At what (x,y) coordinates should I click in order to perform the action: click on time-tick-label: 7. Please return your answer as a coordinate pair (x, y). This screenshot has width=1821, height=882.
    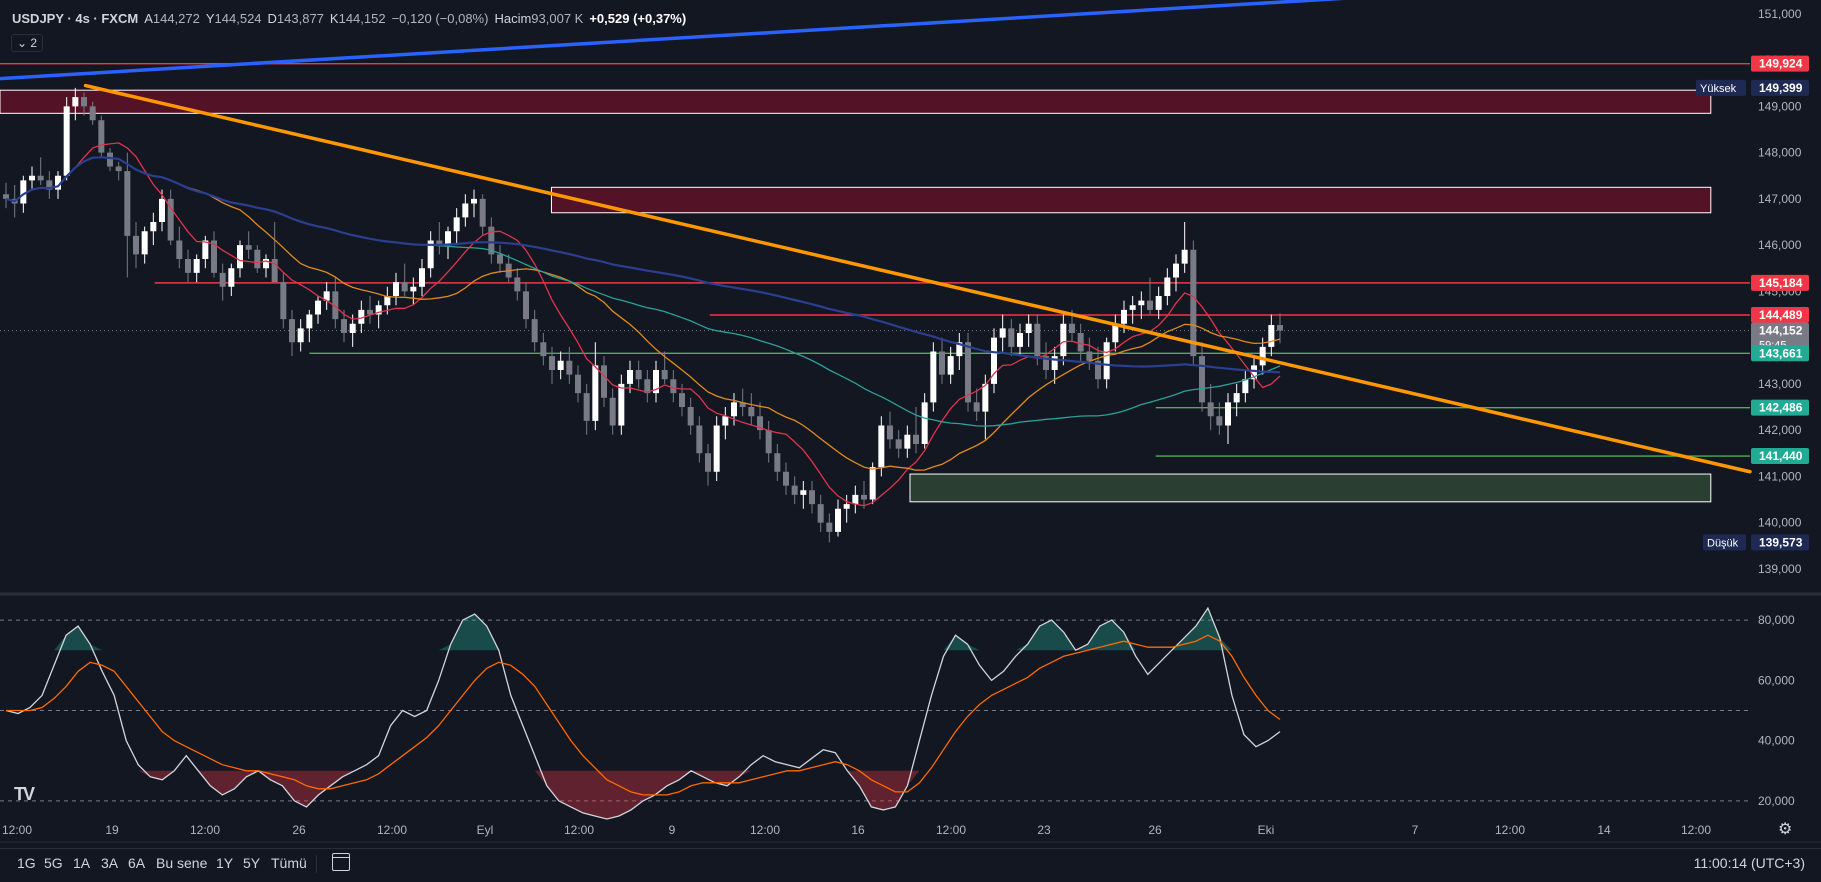
    Looking at the image, I should click on (1415, 830).